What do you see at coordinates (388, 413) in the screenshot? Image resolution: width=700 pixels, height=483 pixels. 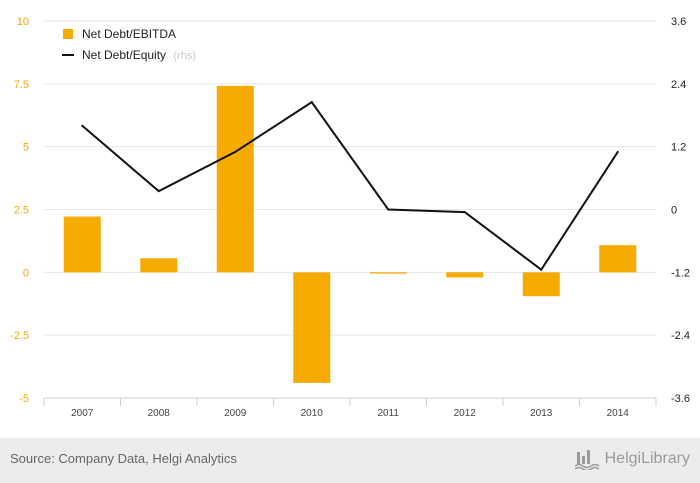 I see `x-tick-label: 2011` at bounding box center [388, 413].